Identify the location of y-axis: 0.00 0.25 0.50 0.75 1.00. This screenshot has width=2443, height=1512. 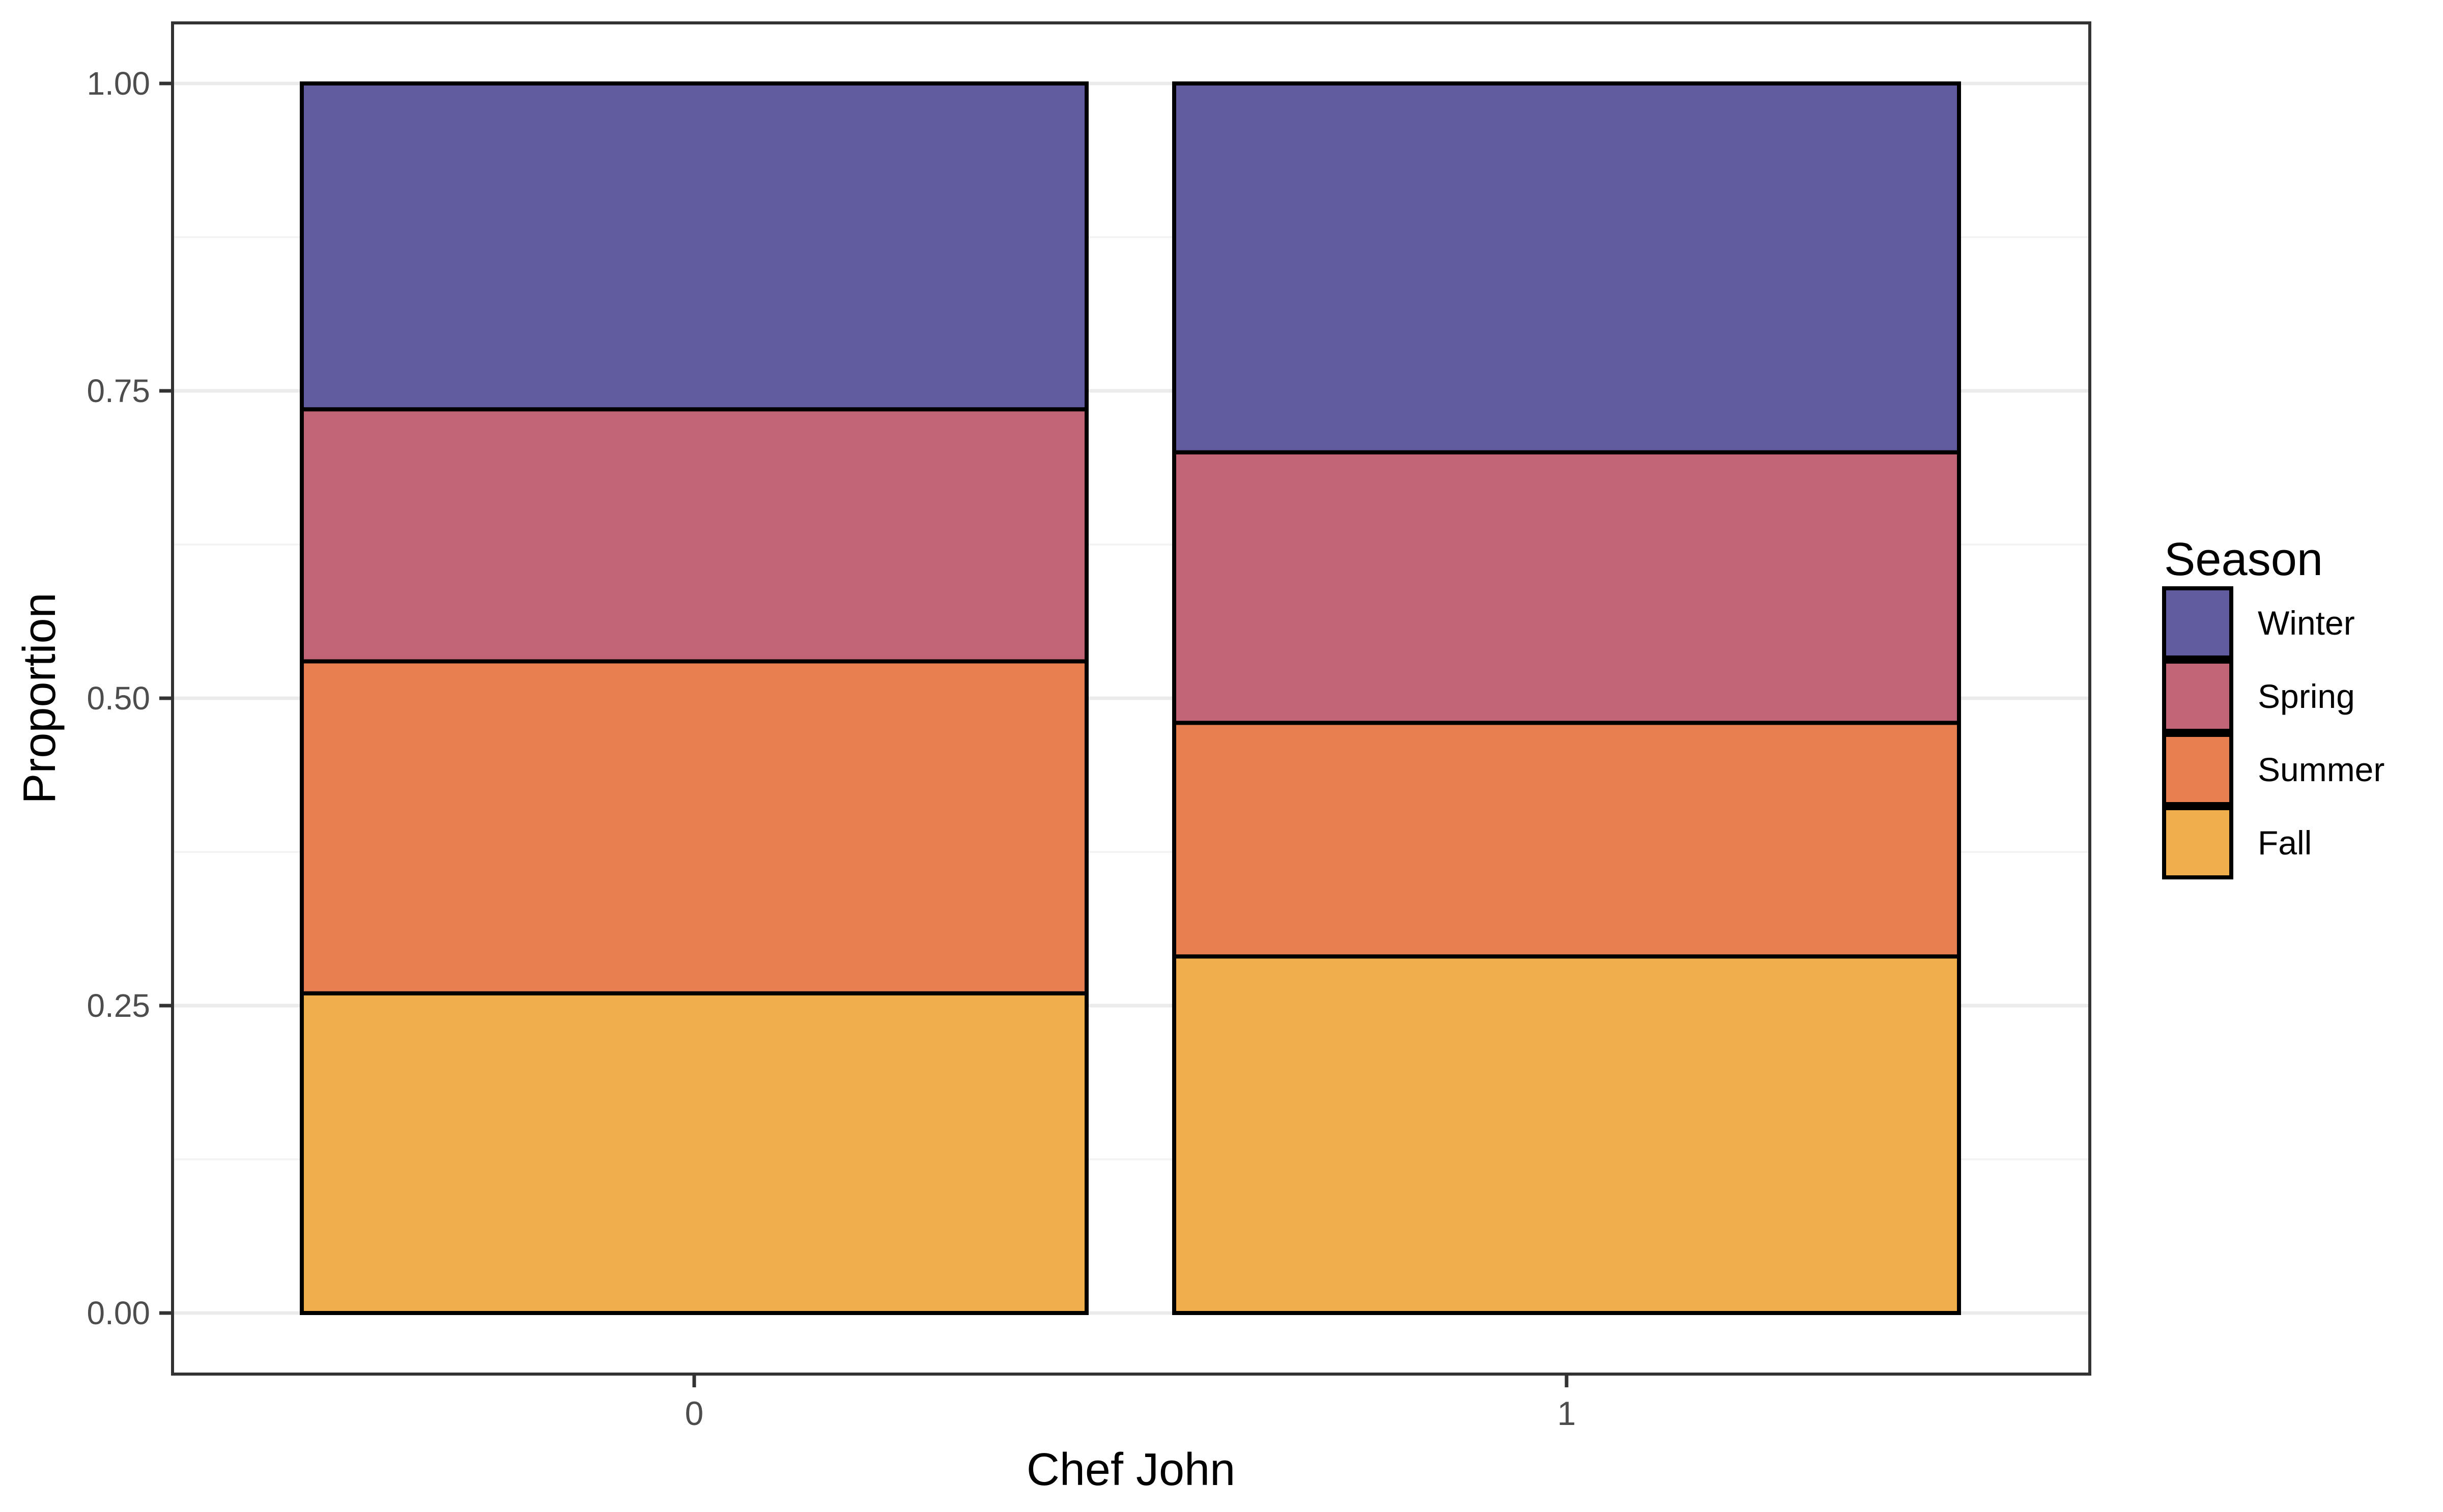
(130, 698).